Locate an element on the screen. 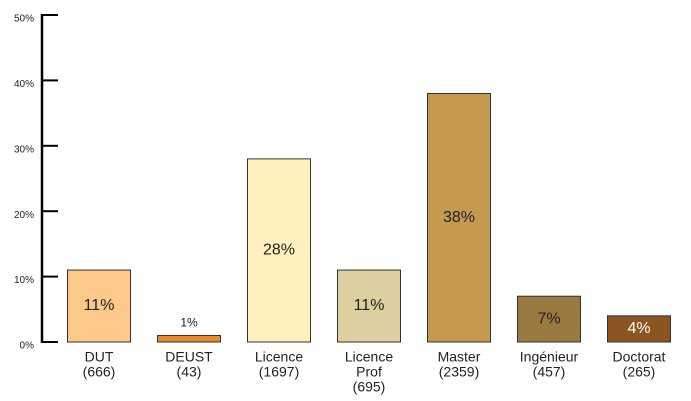  value-label: 4% is located at coordinates (638, 328).